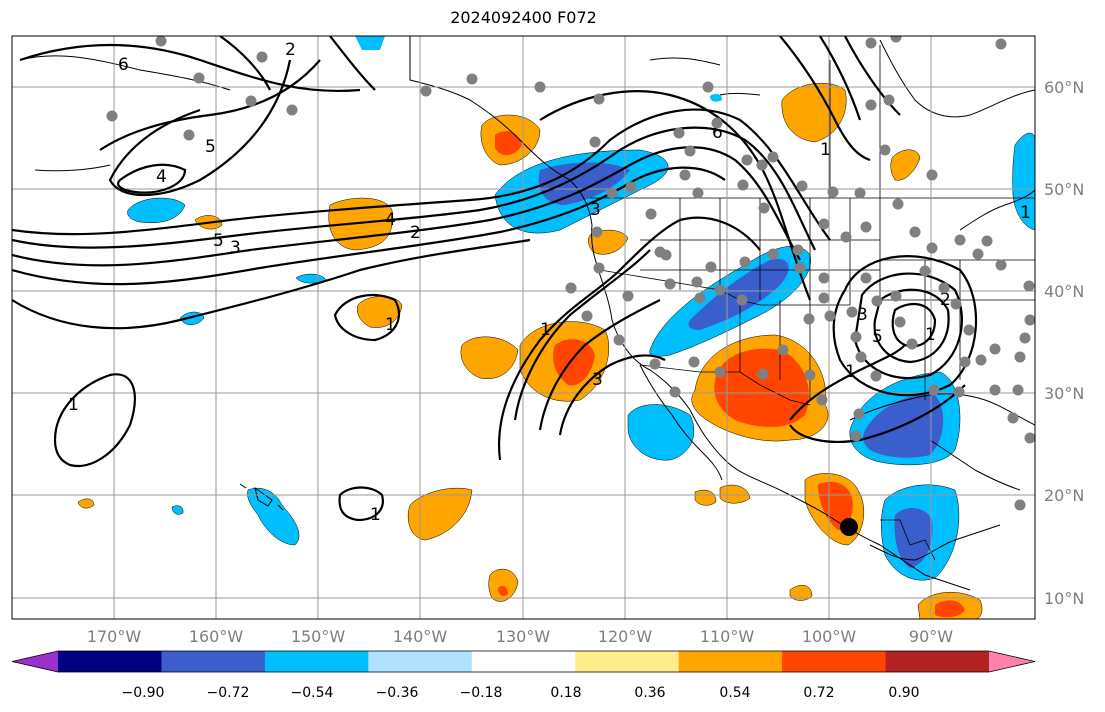 This screenshot has width=1105, height=712. What do you see at coordinates (1064, 495) in the screenshot?
I see `lat-label: 20°N` at bounding box center [1064, 495].